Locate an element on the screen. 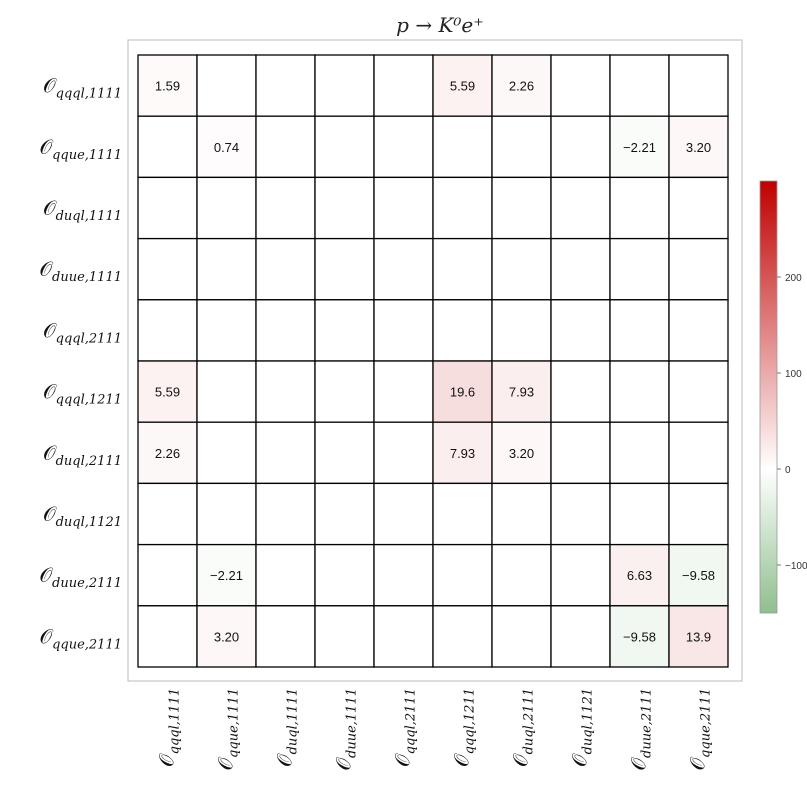 Image resolution: width=807 pixels, height=797 pixels. column-label: 𝒪duql,1111 is located at coordinates (287, 727).